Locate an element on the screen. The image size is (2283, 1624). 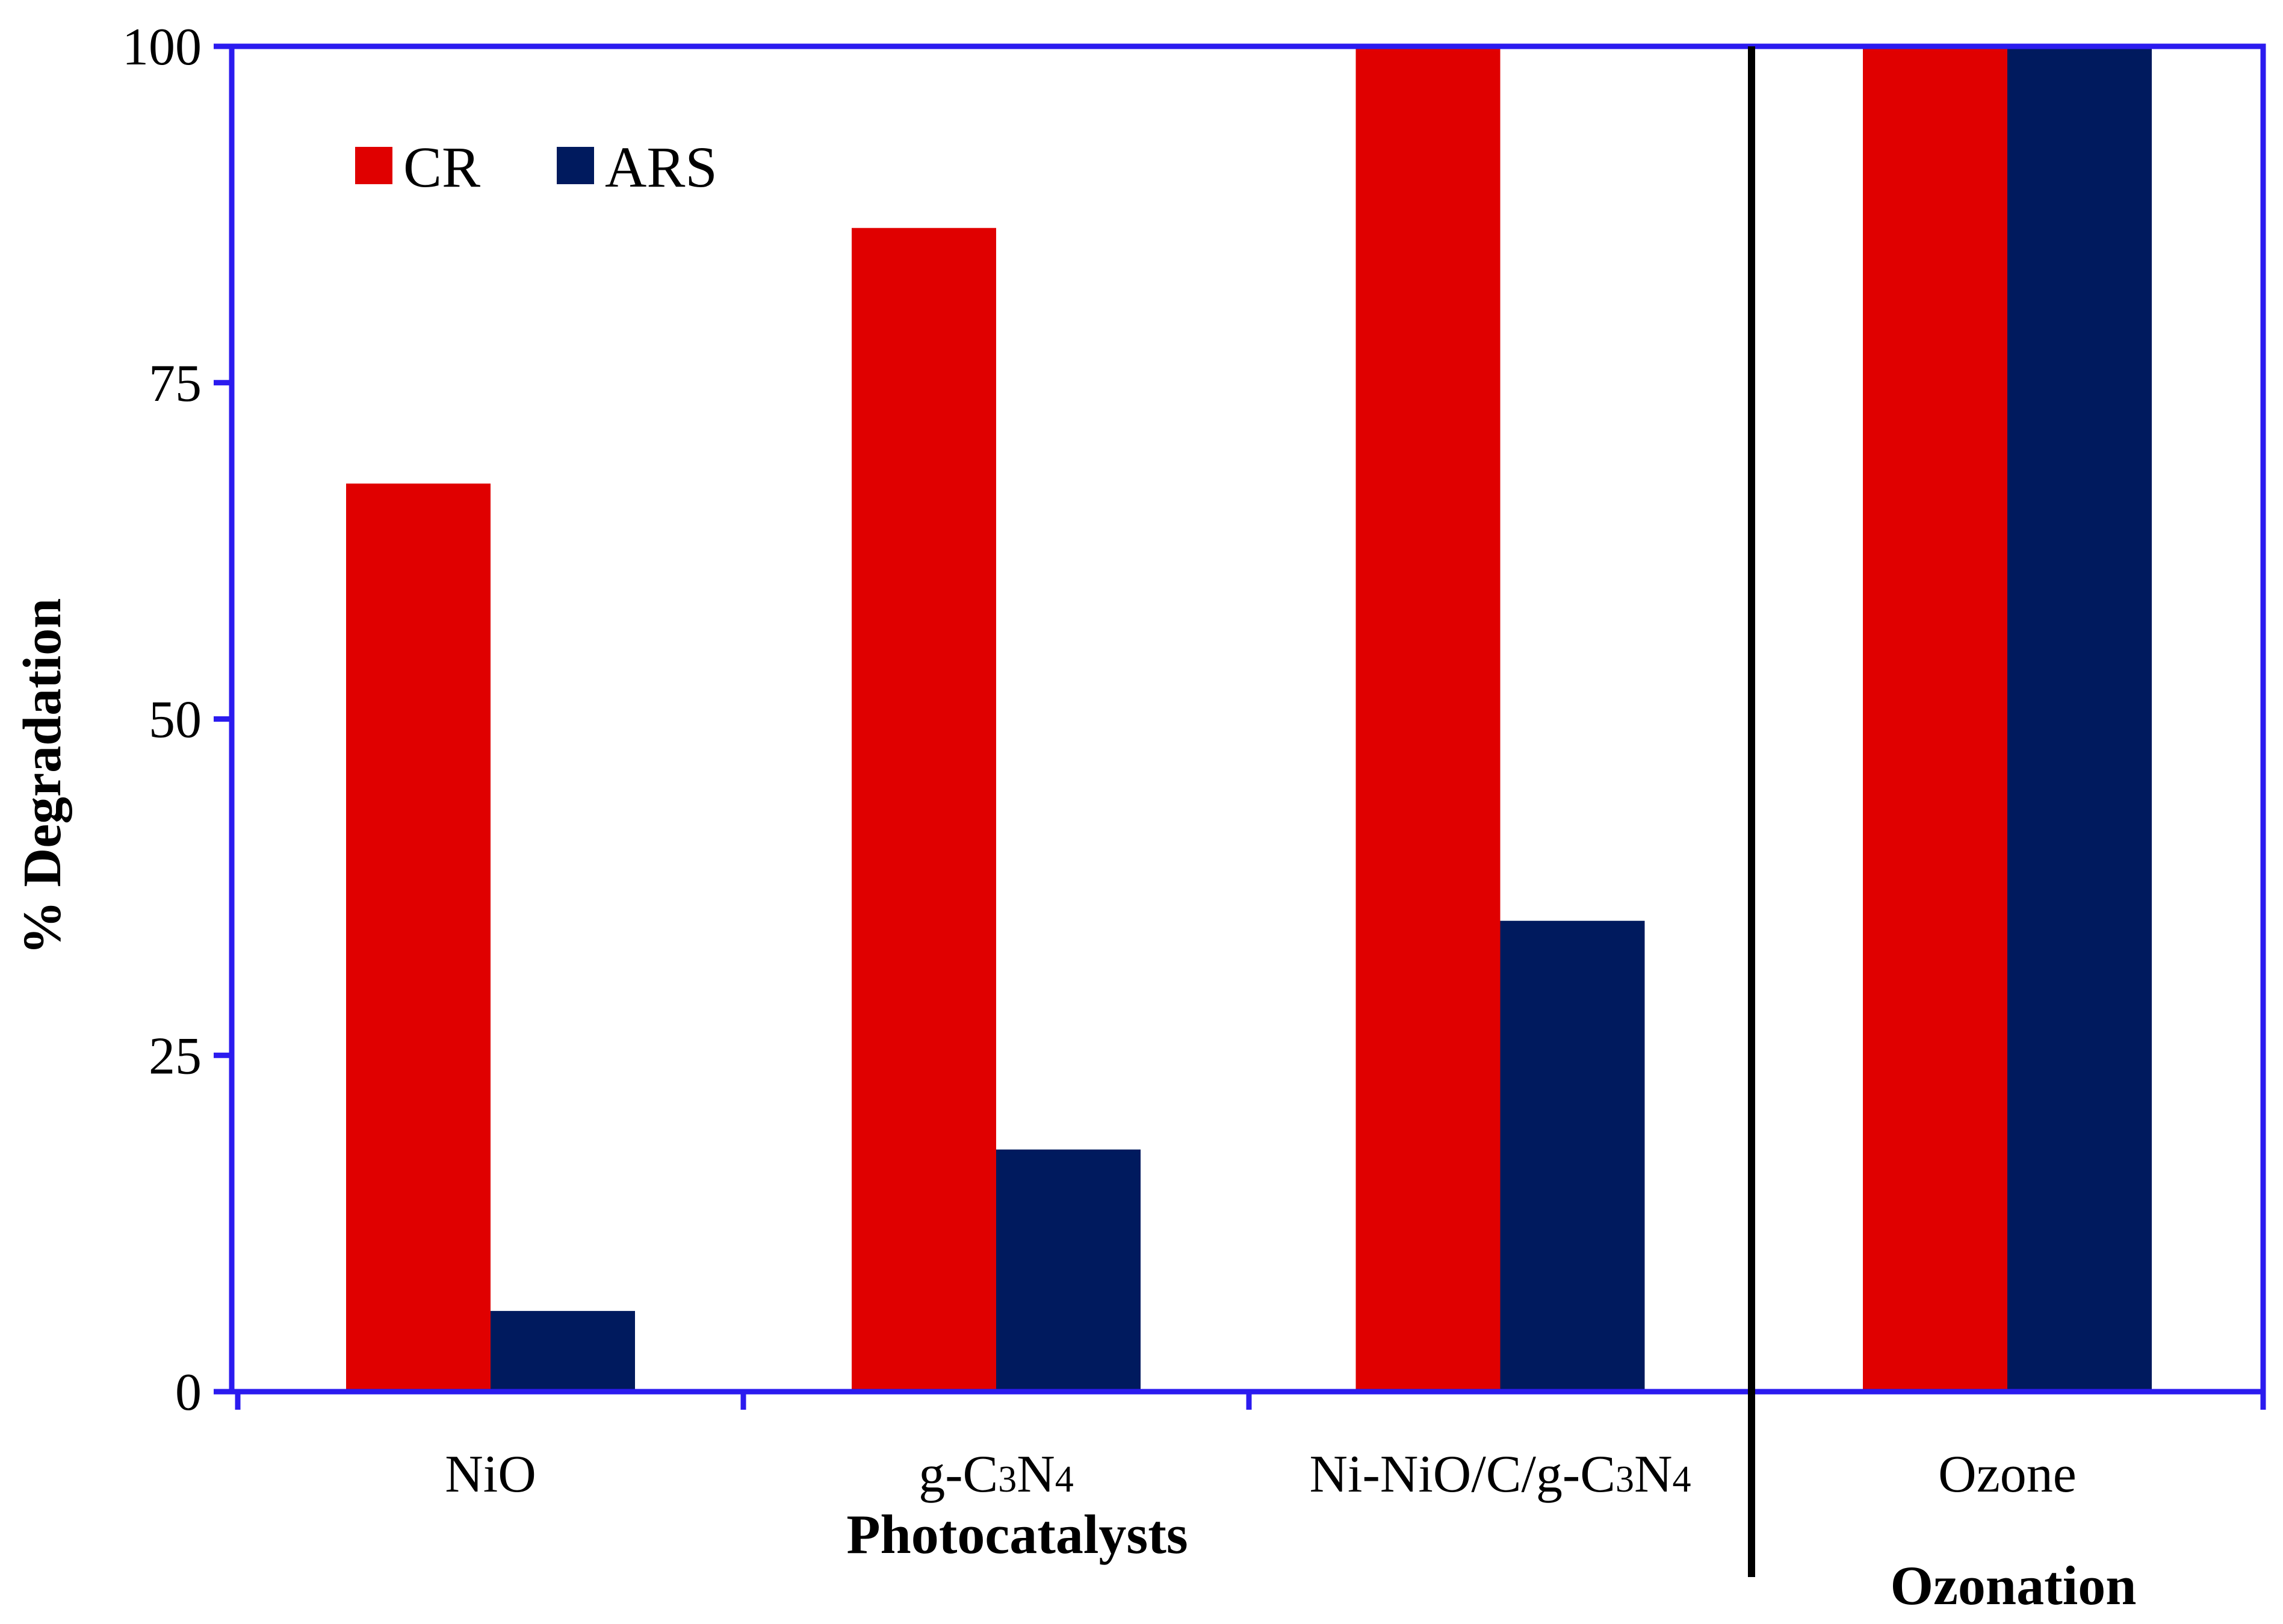
x-axis: NiO g-C3N4 Ni-NiO/C/g-C3N4 Ozone is located at coordinates (1250, 1448).